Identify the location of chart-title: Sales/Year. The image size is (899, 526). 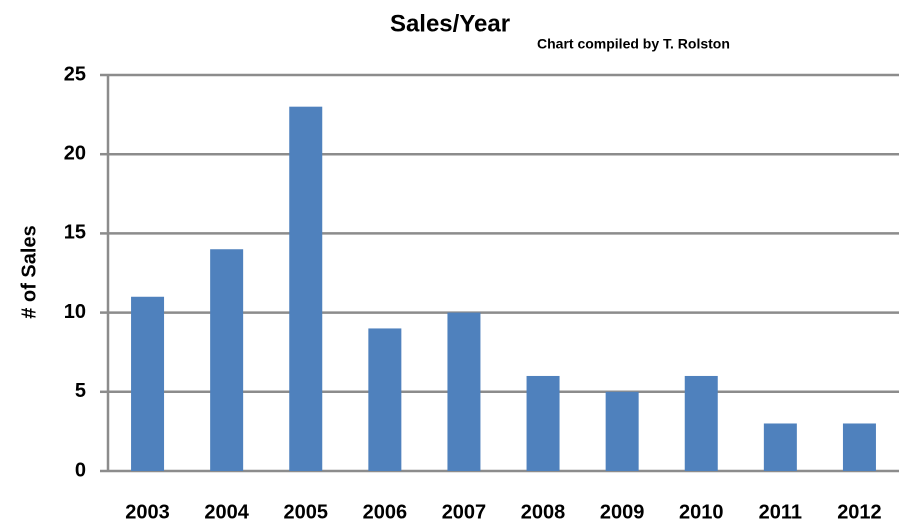
(450, 23).